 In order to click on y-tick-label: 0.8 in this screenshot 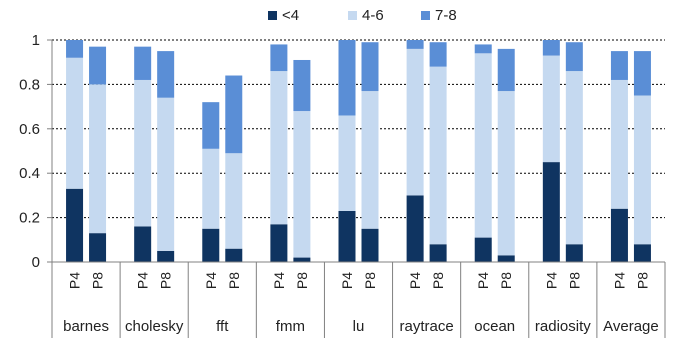, I will do `click(29, 84)`.